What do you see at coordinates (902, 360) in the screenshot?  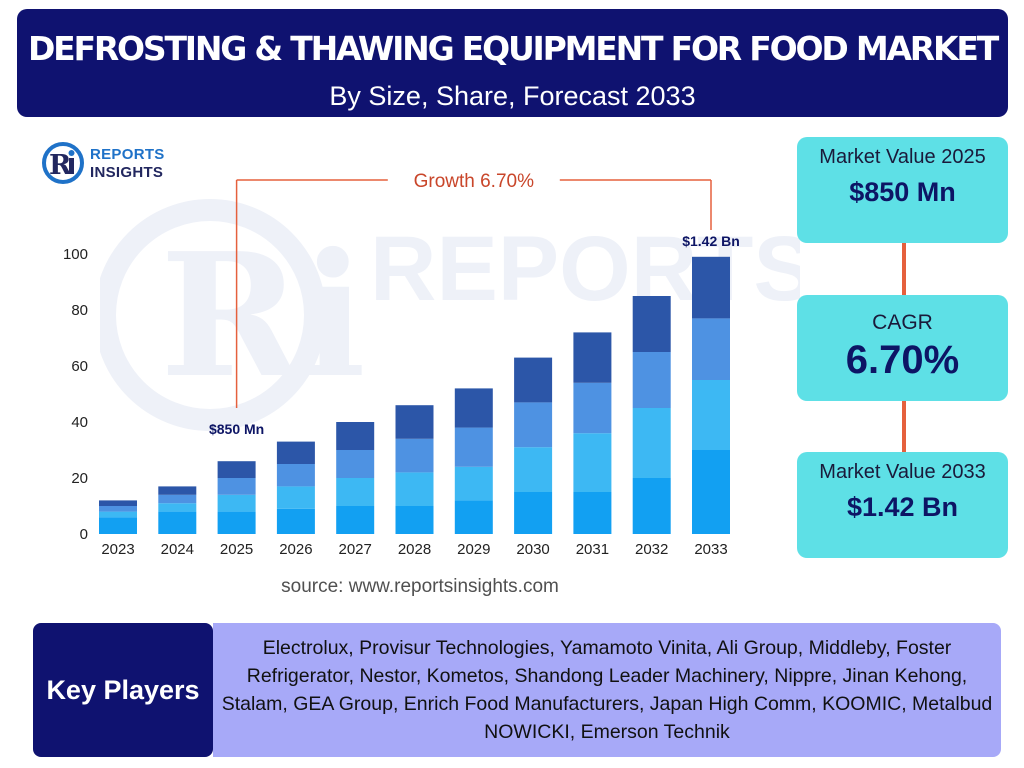 I see `cagr-value: 6.70%` at bounding box center [902, 360].